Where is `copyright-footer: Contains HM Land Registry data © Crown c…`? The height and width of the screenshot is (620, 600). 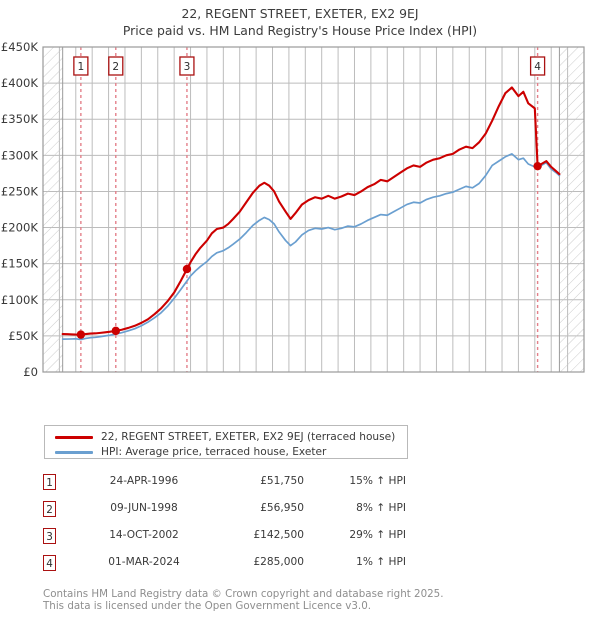 copyright-footer: Contains HM Land Registry data © Crown c… is located at coordinates (303, 600).